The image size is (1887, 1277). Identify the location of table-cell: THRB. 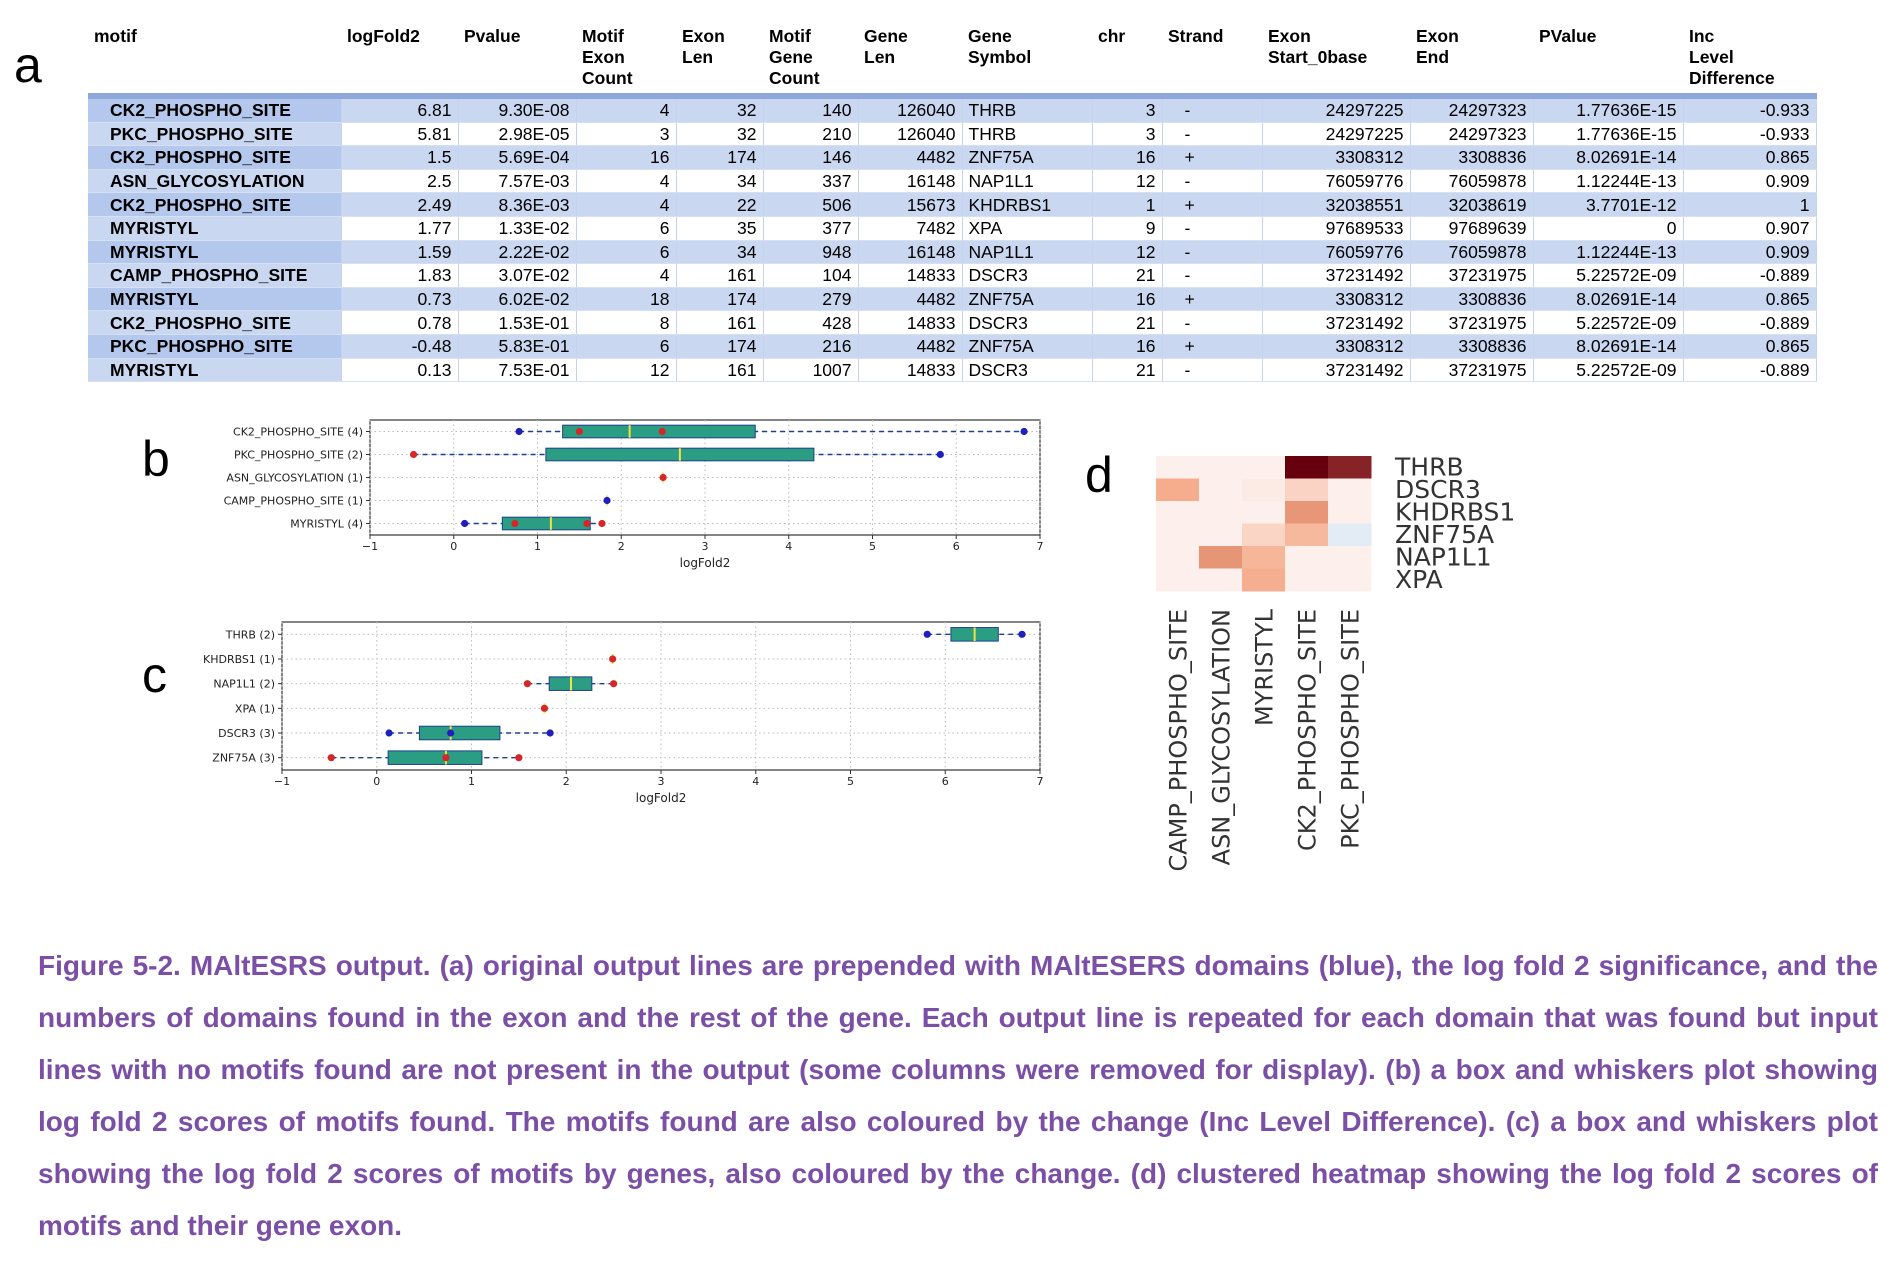
(1027, 107).